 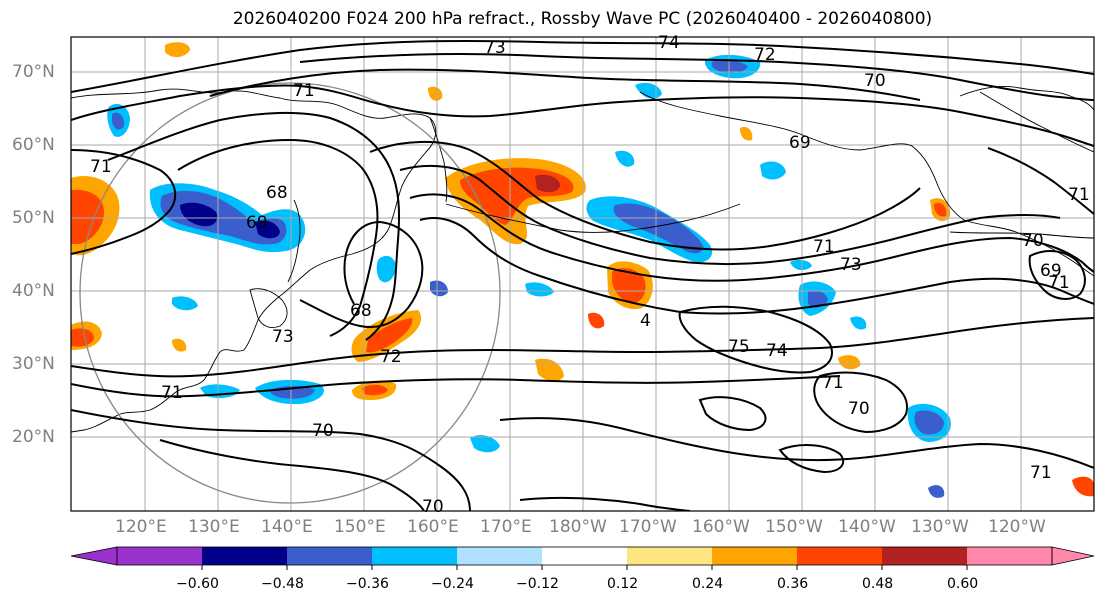 I want to click on colorbar-tick-label: −0.12, so click(x=537, y=584).